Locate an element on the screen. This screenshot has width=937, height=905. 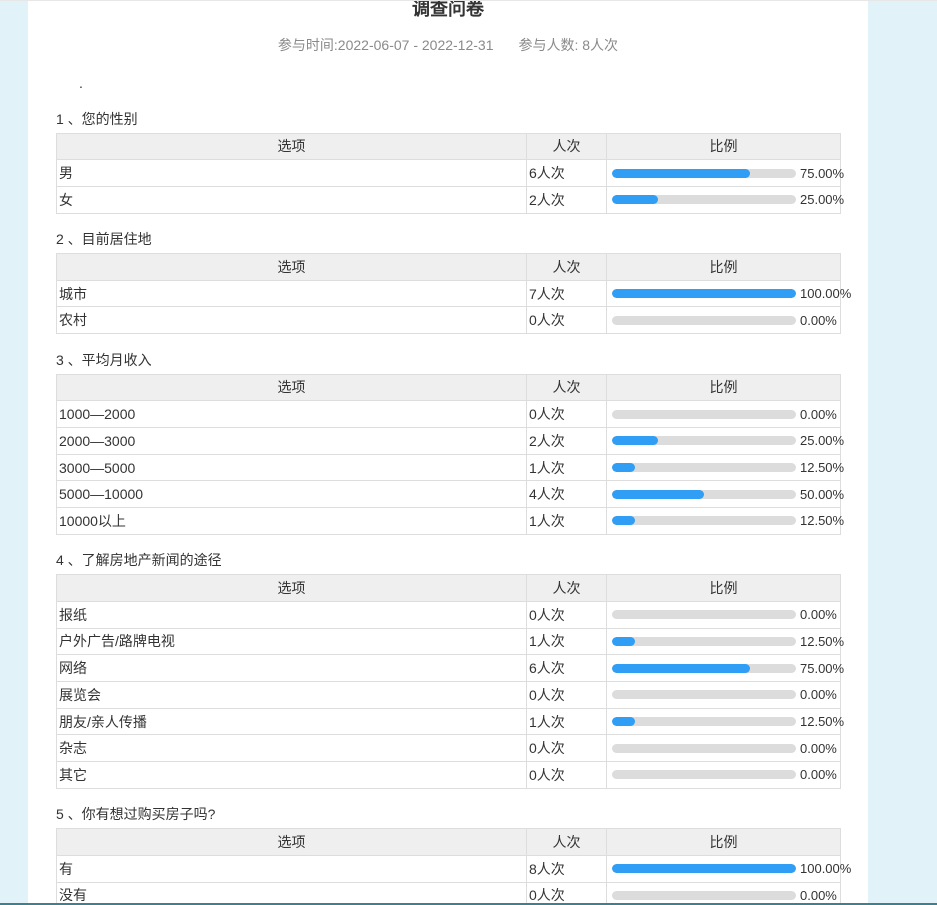
question-label: 3 、平均月收入 is located at coordinates (104, 359).